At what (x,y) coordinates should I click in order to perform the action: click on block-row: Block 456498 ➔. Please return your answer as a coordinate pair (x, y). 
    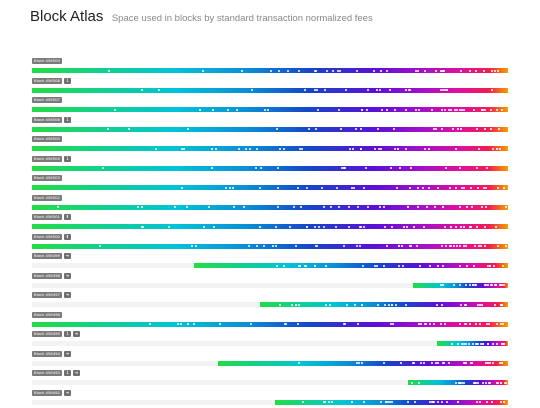
    Looking at the image, I should click on (270, 281).